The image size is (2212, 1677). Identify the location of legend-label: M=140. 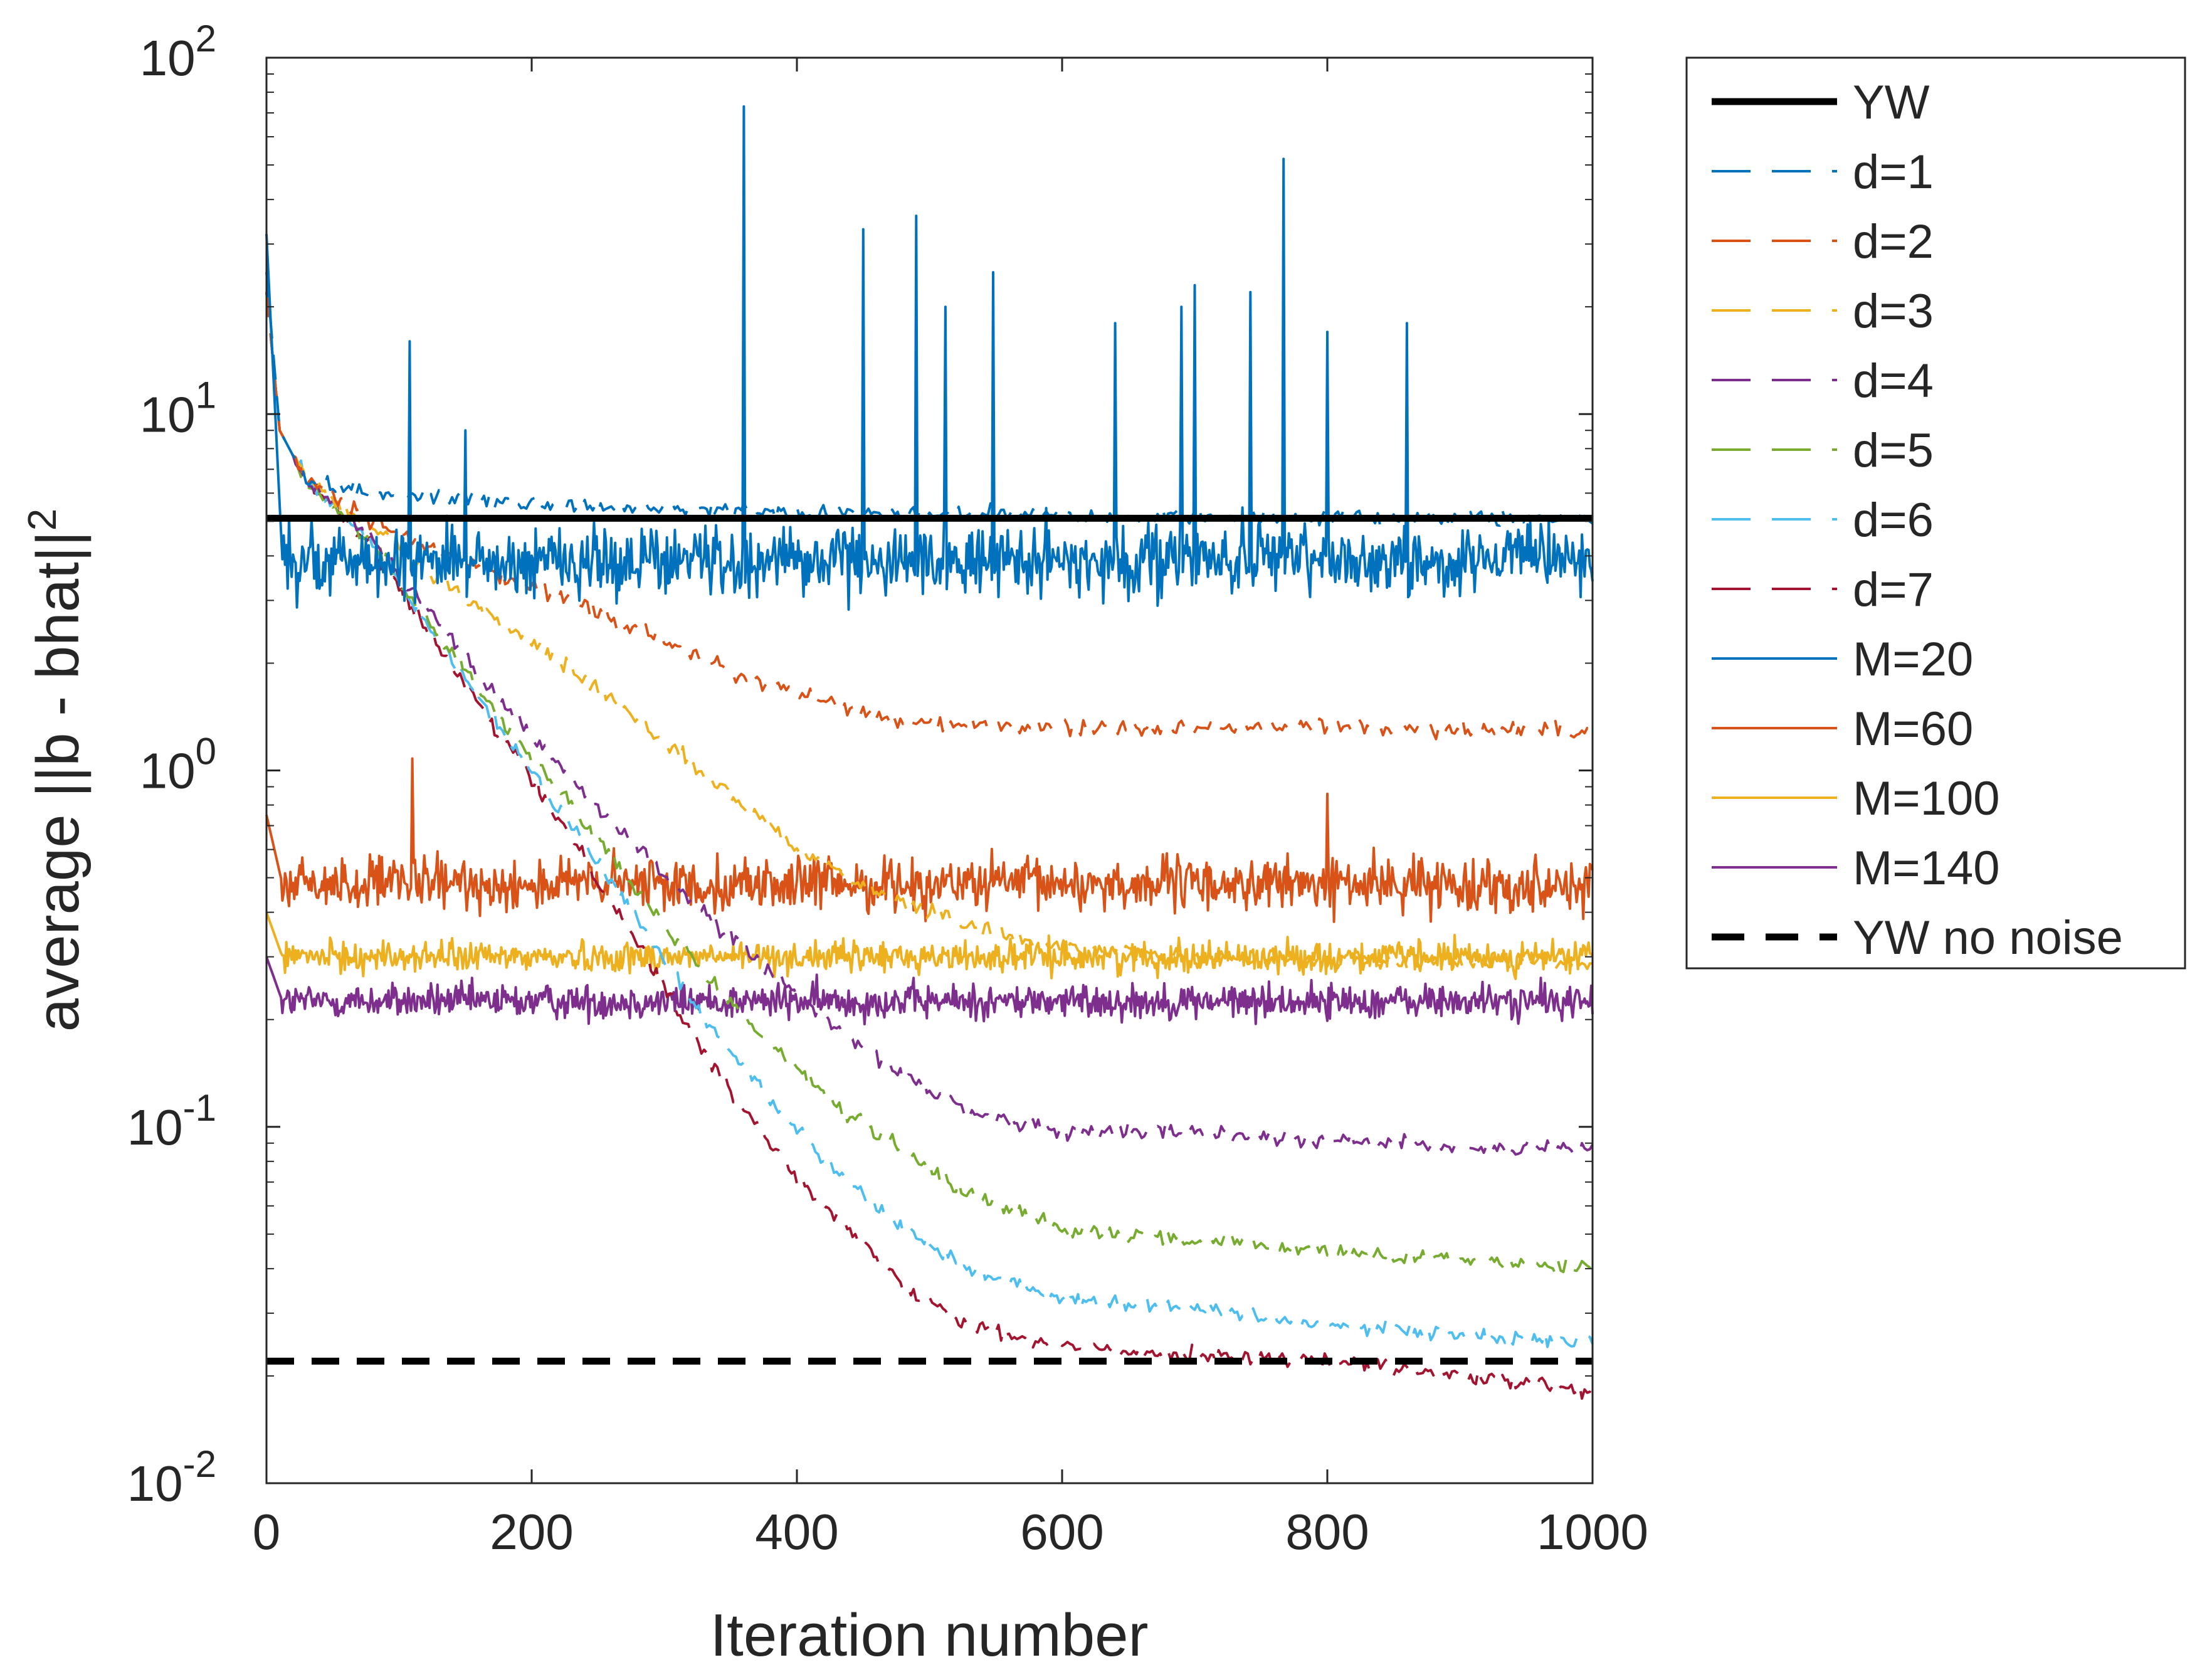
(1926, 868).